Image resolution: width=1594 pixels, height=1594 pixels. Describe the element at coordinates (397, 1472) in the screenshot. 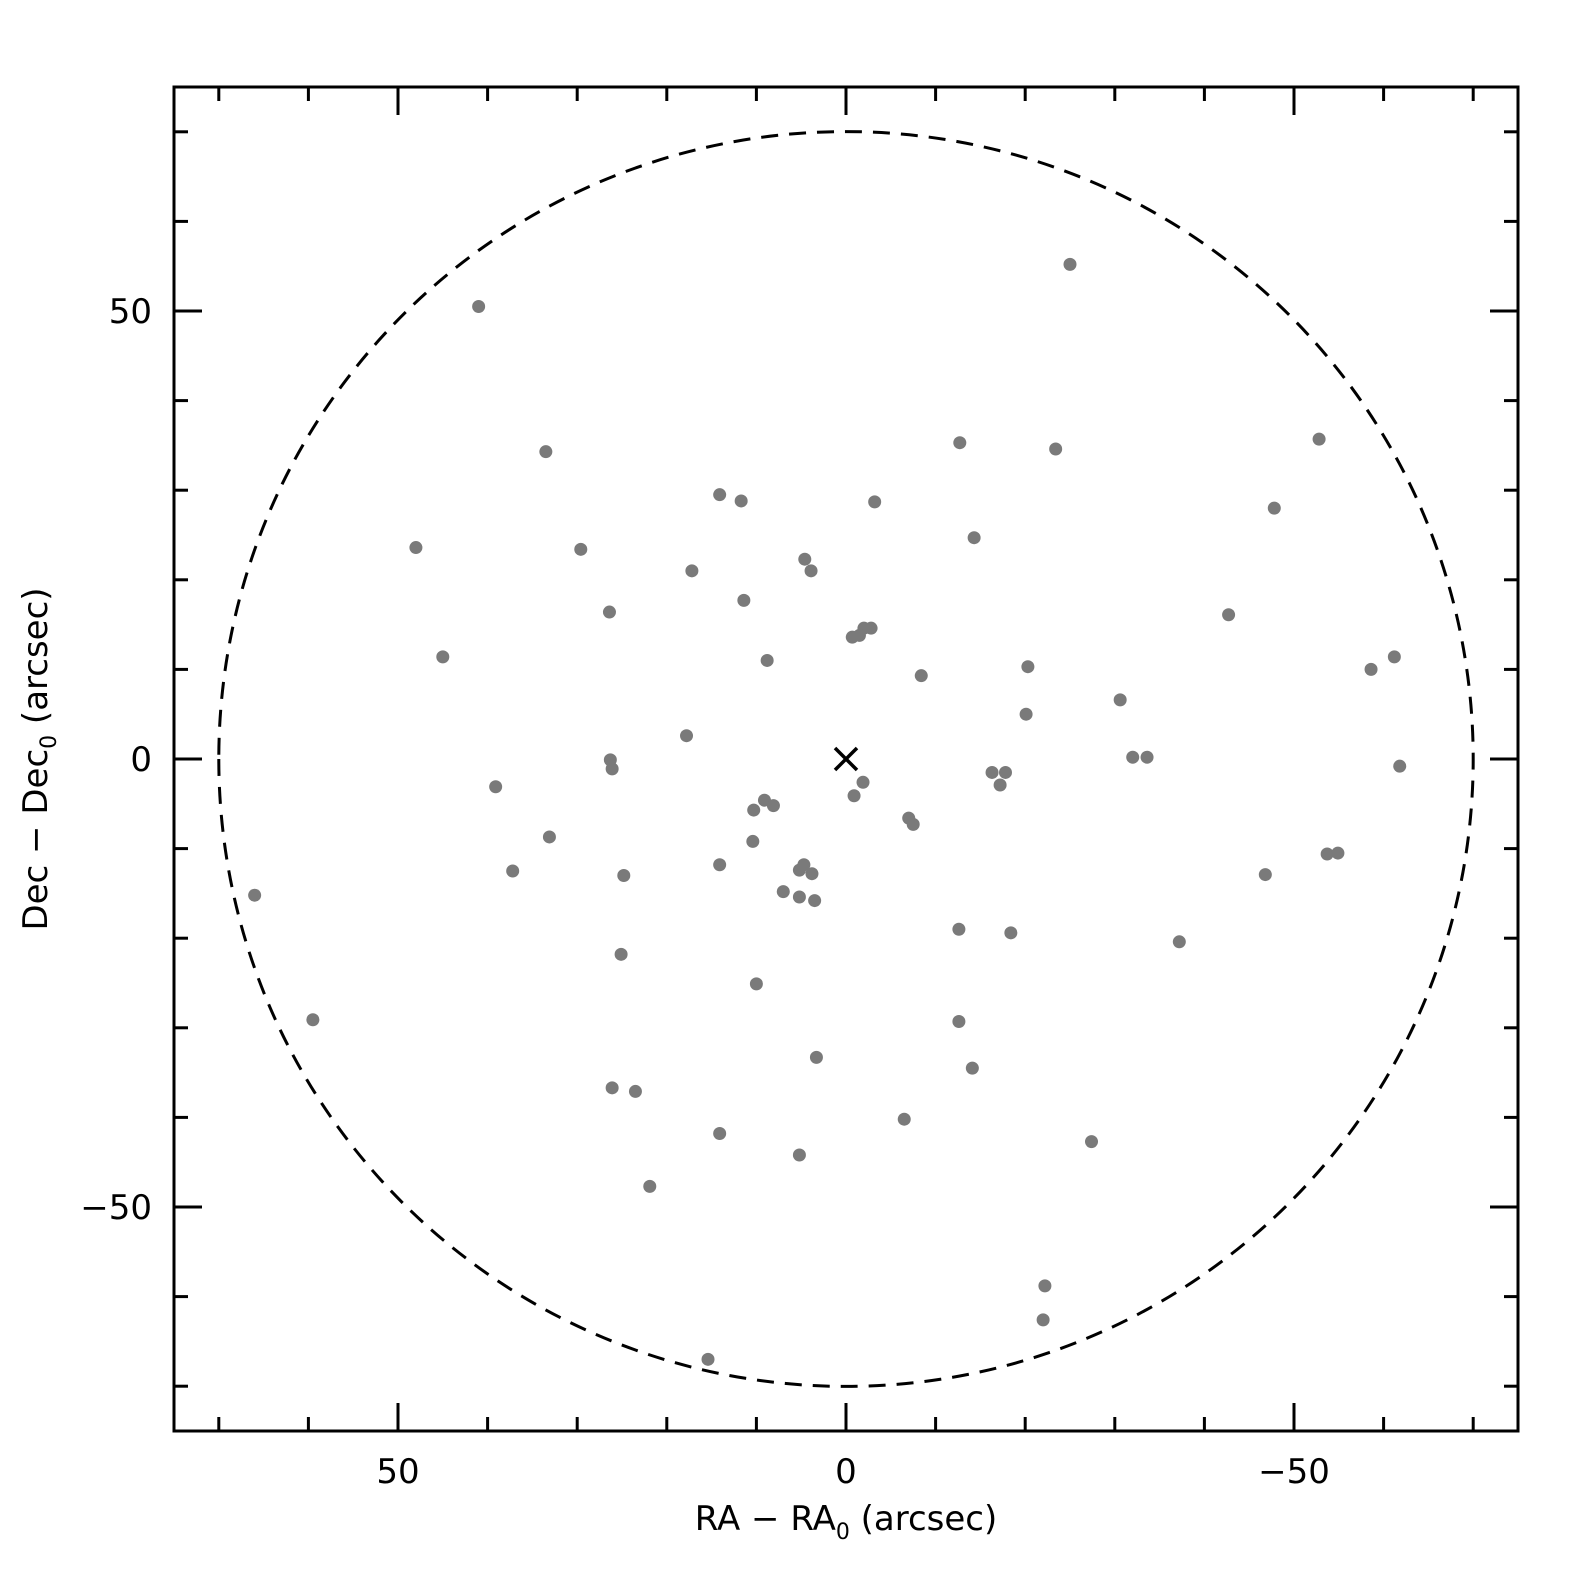

I see `x-tick-label: 50` at that location.